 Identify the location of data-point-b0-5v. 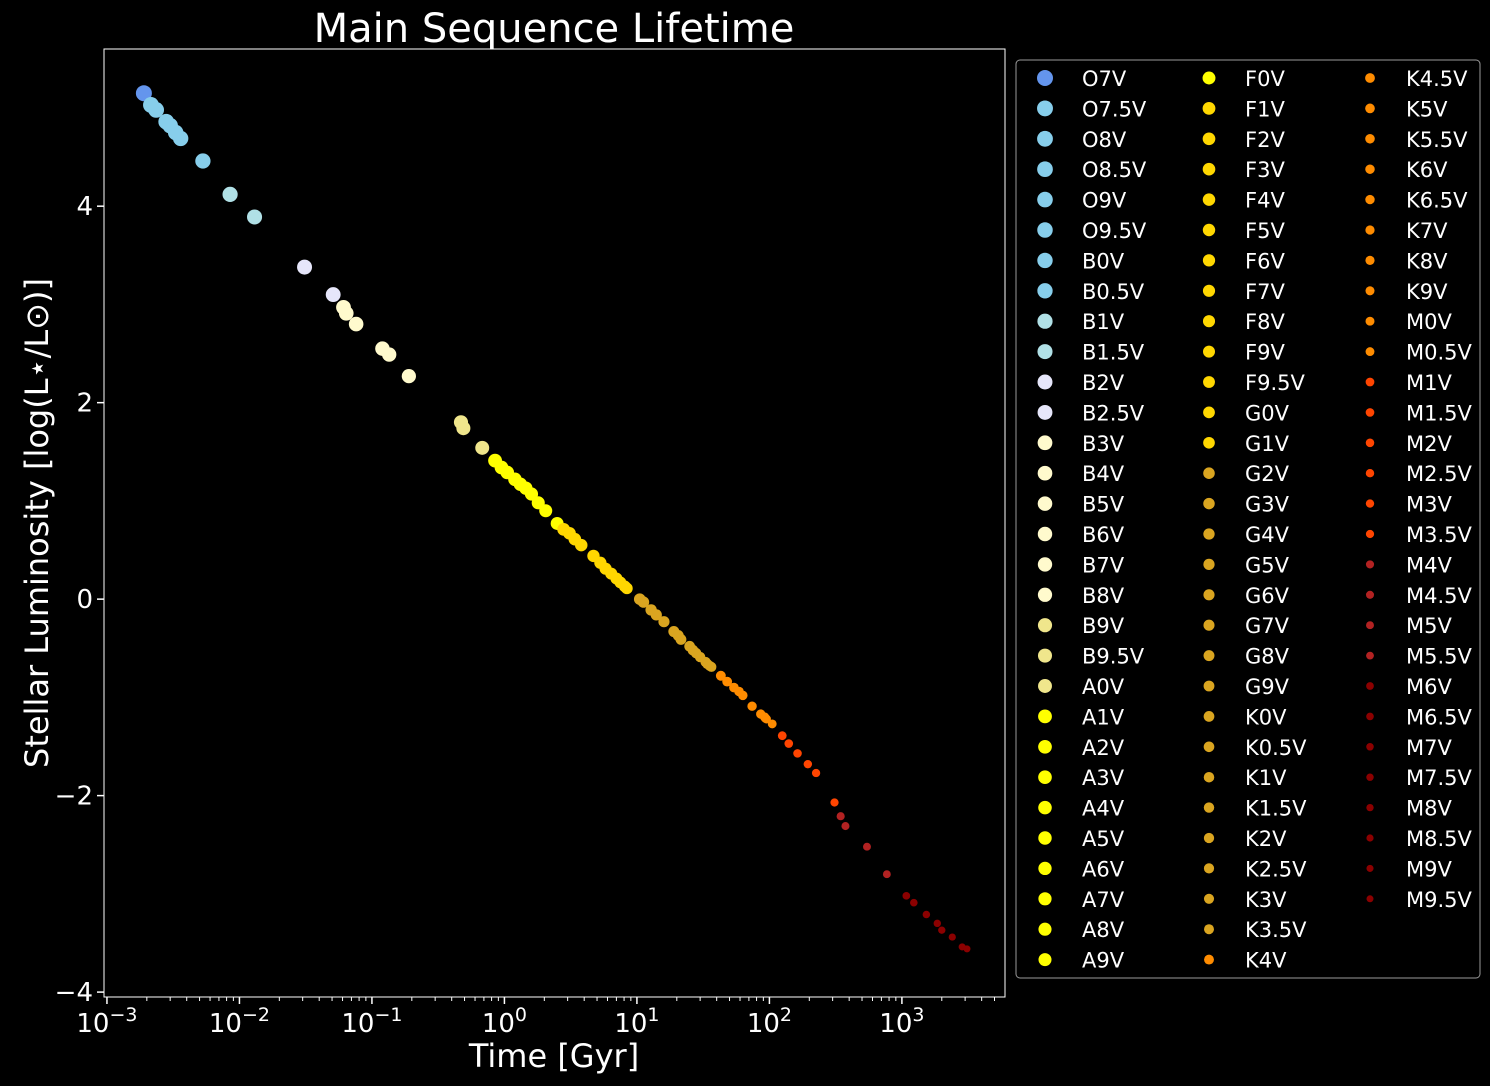
(203, 161).